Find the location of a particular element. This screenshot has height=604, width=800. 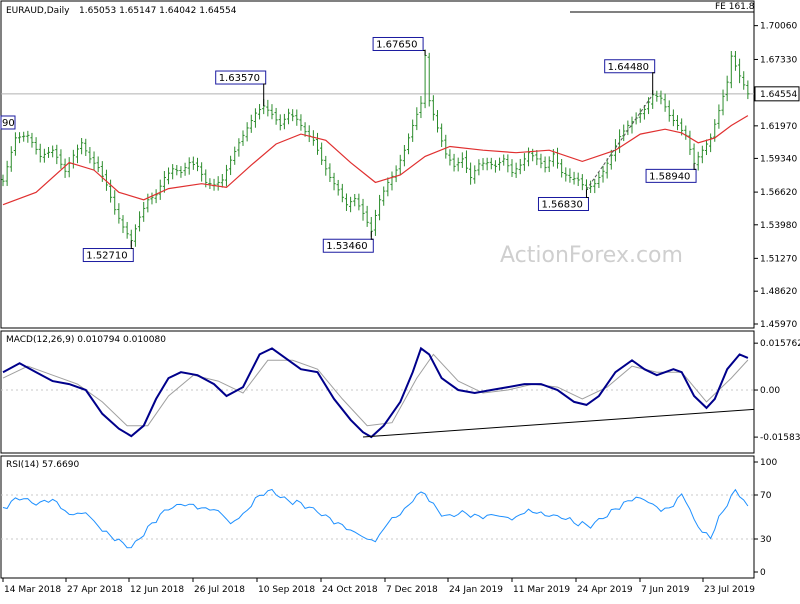

price-axis-label: 1.48620 is located at coordinates (778, 292).